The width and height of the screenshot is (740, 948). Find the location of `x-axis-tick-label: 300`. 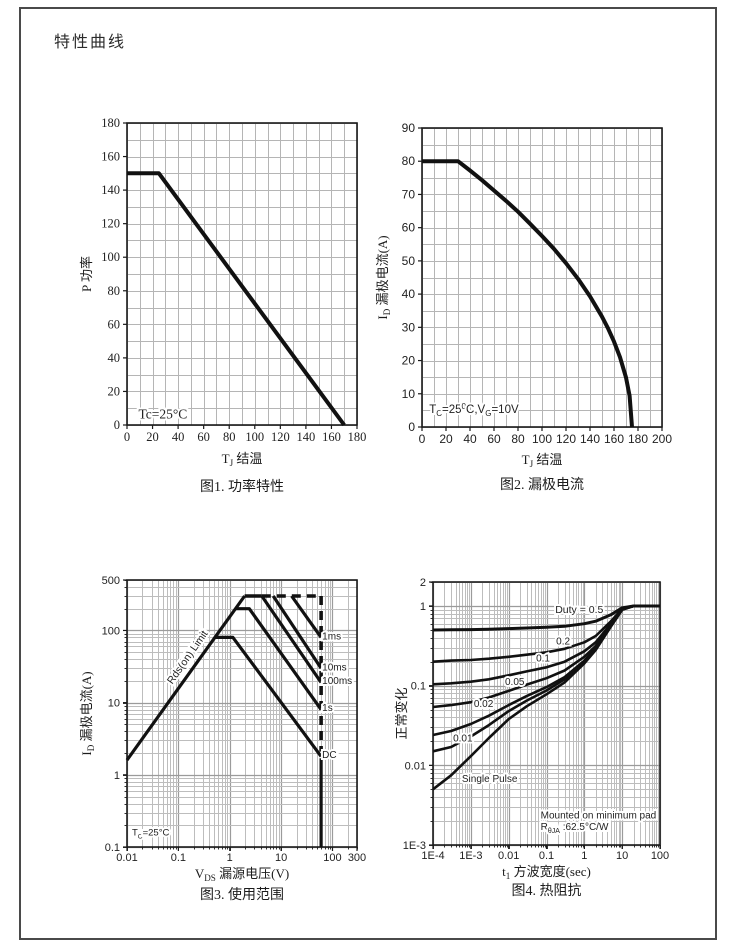

x-axis-tick-label: 300 is located at coordinates (357, 858).